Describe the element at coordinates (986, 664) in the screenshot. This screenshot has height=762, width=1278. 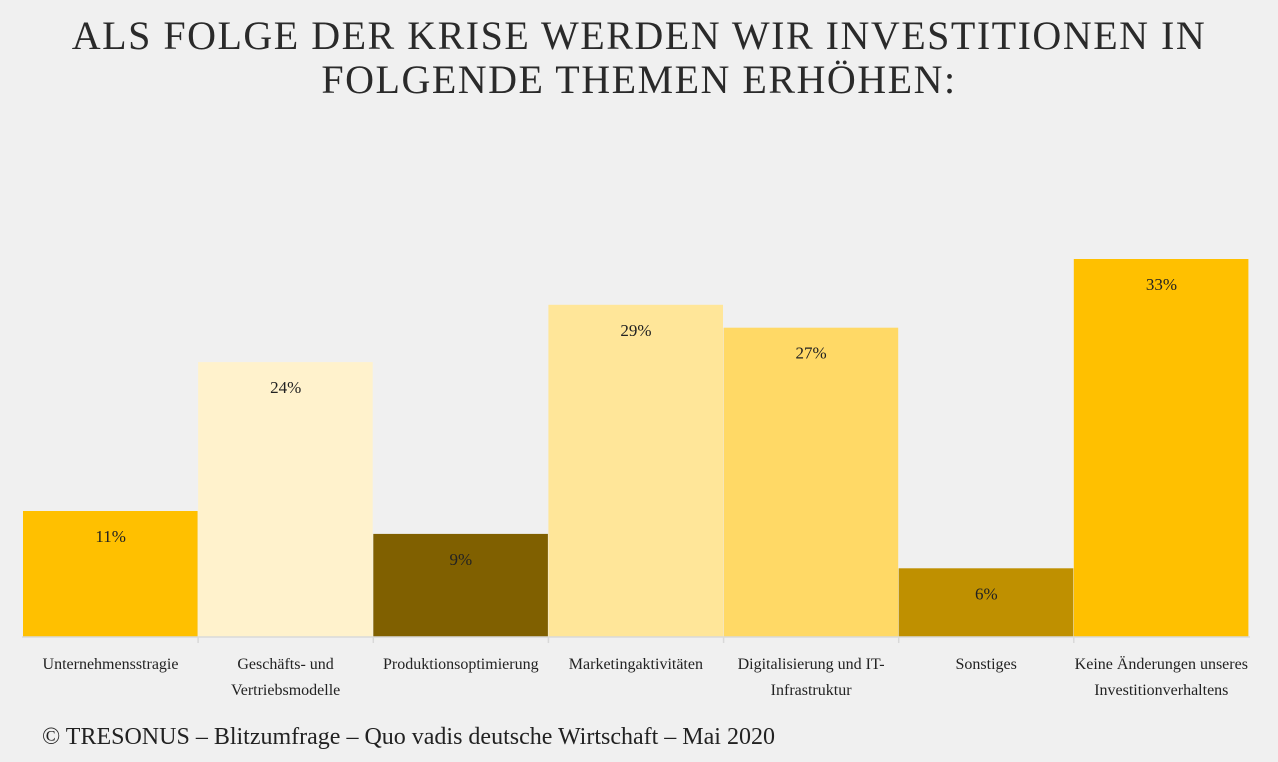
I see `category-label-6: Sonstiges` at that location.